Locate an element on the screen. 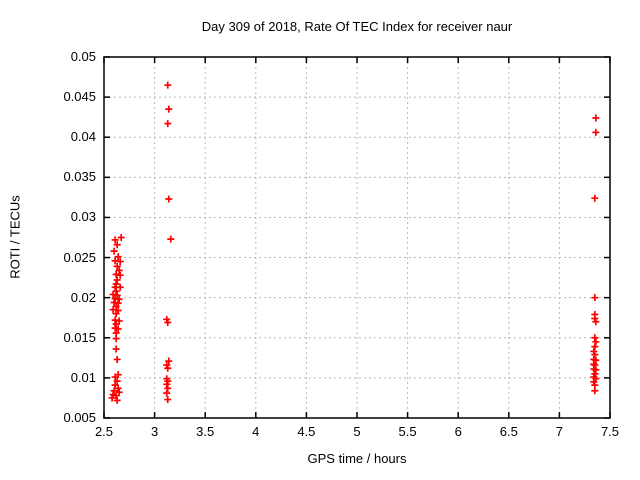  x-tick-label: 7.5 is located at coordinates (610, 431).